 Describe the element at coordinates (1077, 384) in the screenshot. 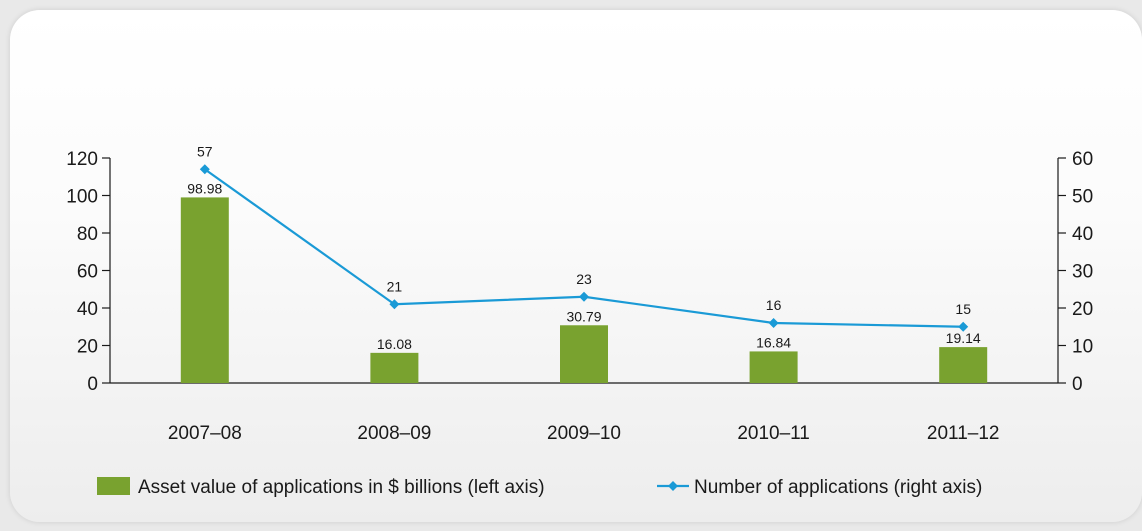

I see `right-axis-tick-label: 0` at that location.